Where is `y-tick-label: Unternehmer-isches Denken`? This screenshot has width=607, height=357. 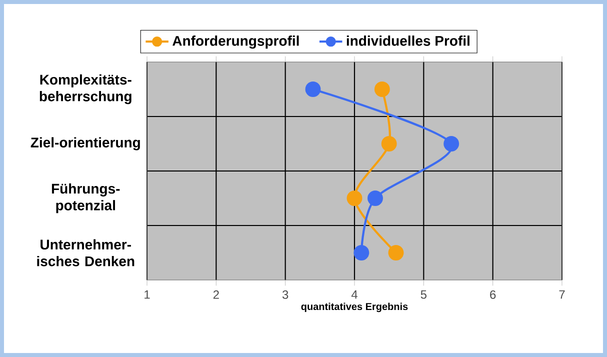 y-tick-label: Unternehmer-isches Denken is located at coordinates (85, 252).